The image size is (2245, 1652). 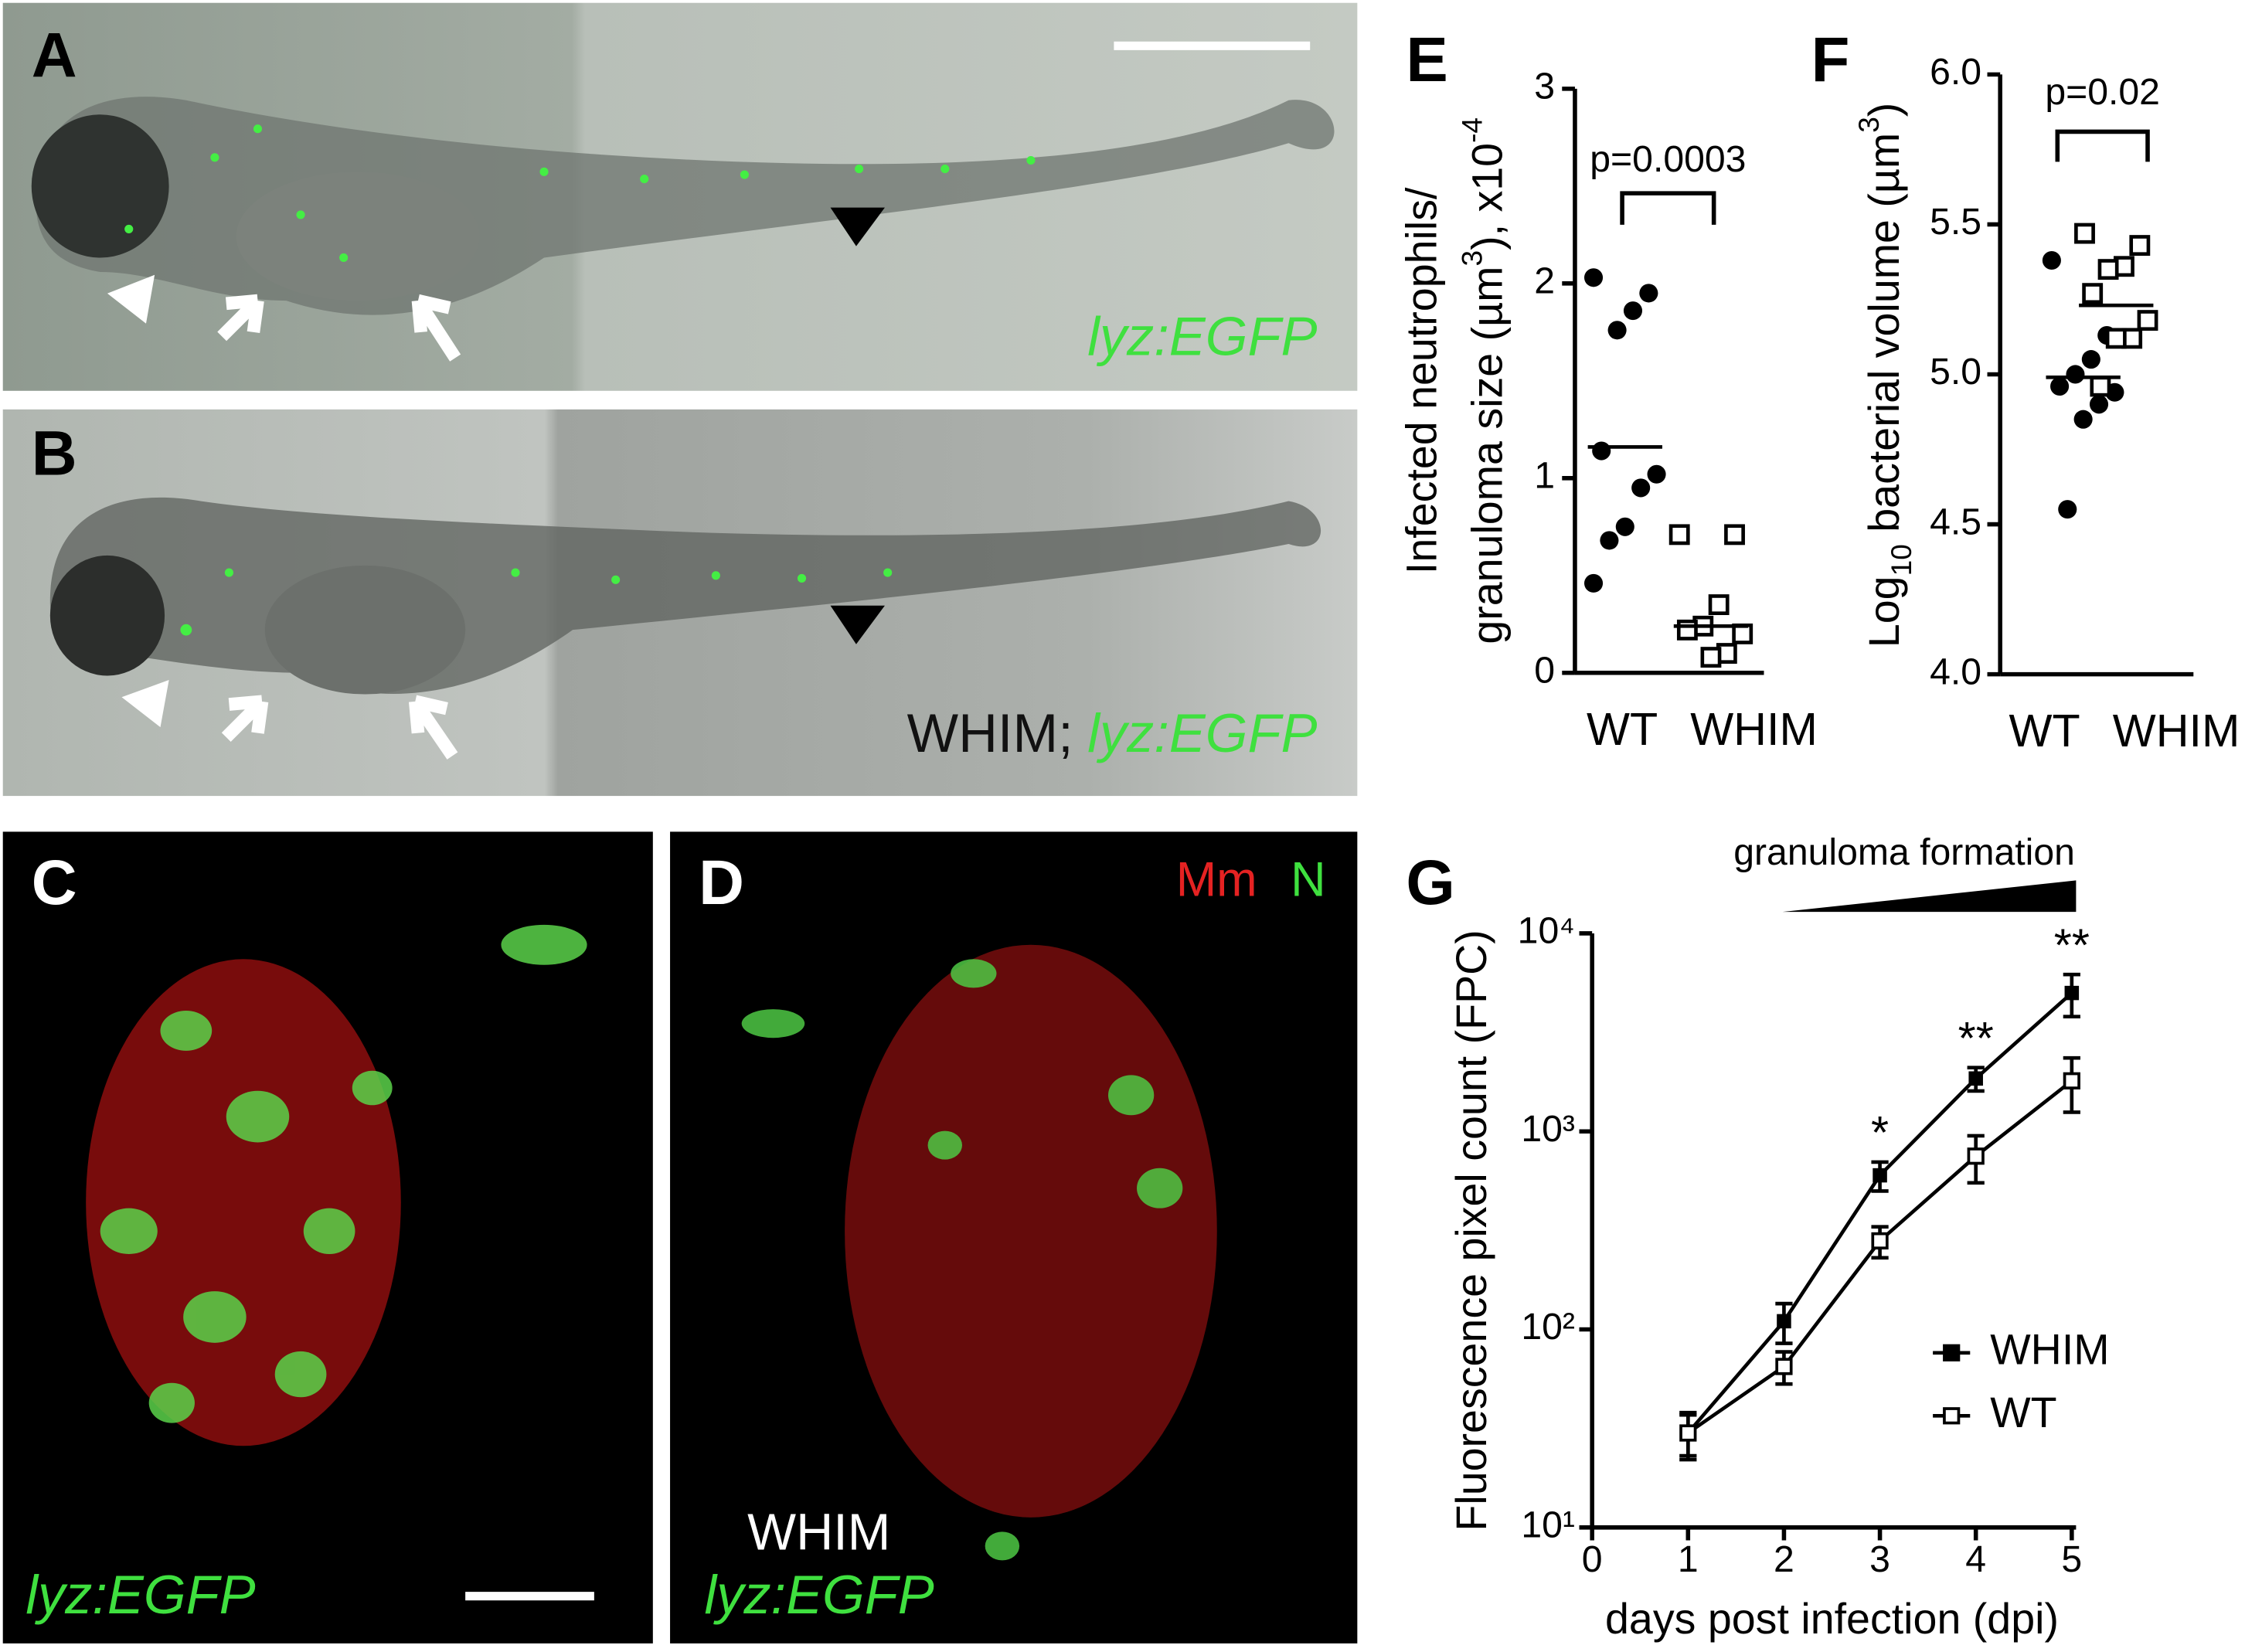 I want to click on panel-c: C lyz:EGFP, so click(x=327, y=1237).